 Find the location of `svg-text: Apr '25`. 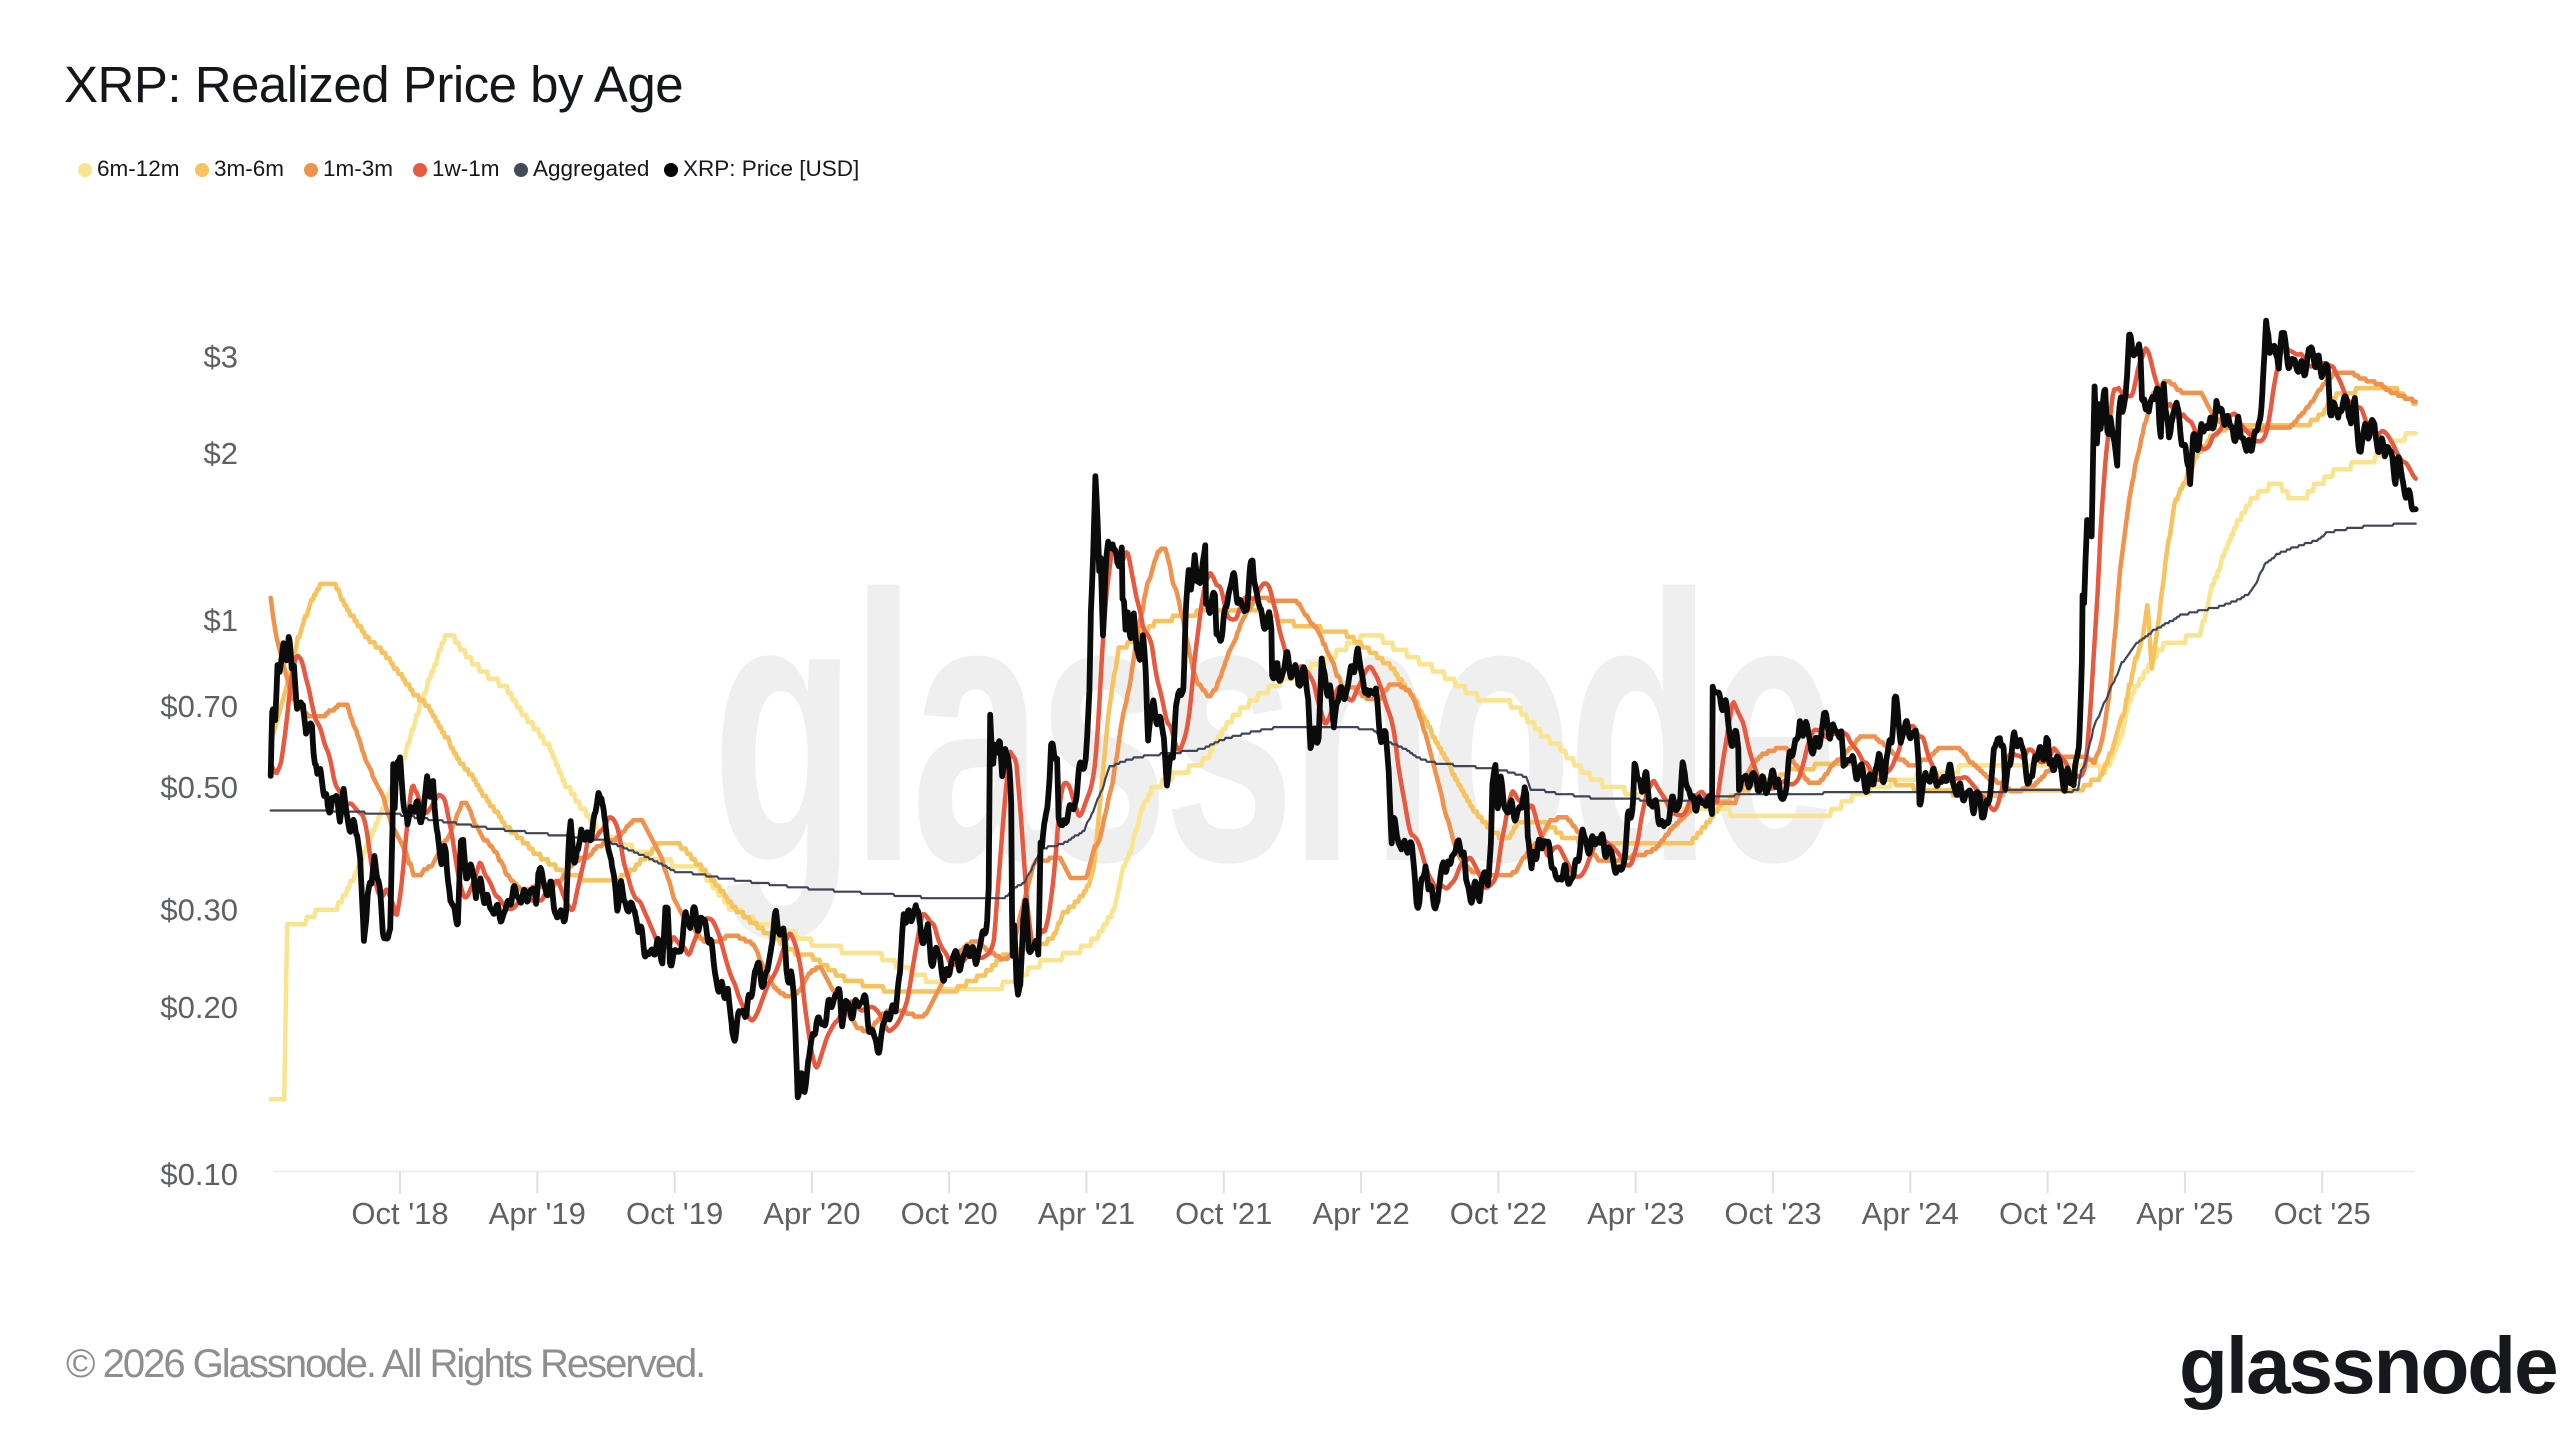

svg-text: Apr '25 is located at coordinates (2184, 1213).